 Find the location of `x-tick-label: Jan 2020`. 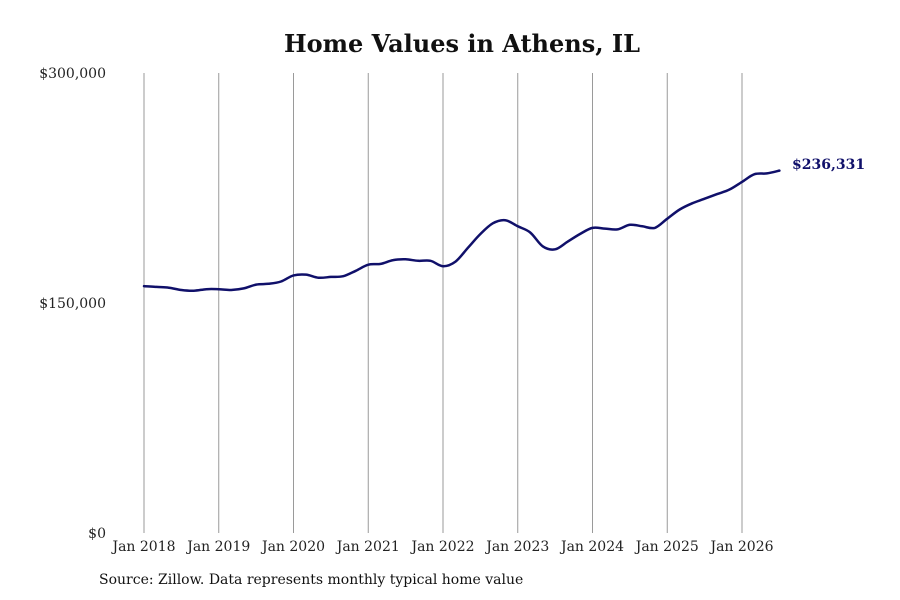

x-tick-label: Jan 2020 is located at coordinates (292, 547).